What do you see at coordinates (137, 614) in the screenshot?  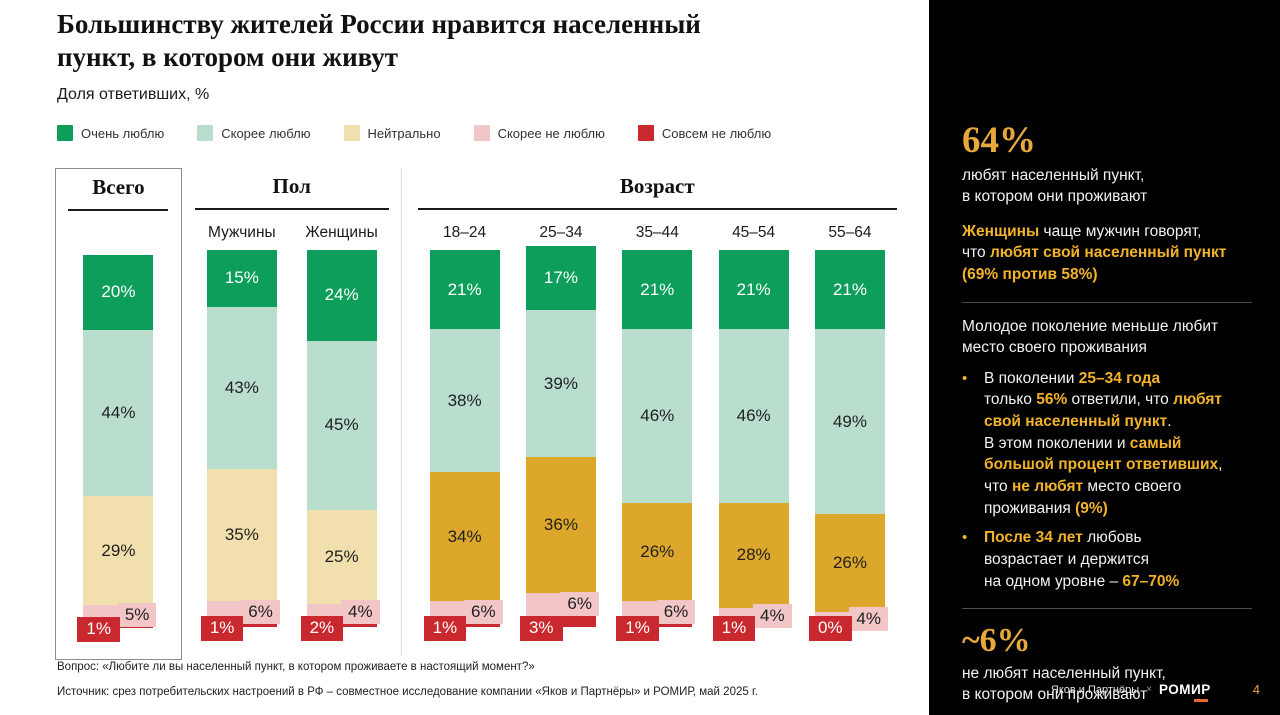 I see `value-label-rather-dislike: 5%` at bounding box center [137, 614].